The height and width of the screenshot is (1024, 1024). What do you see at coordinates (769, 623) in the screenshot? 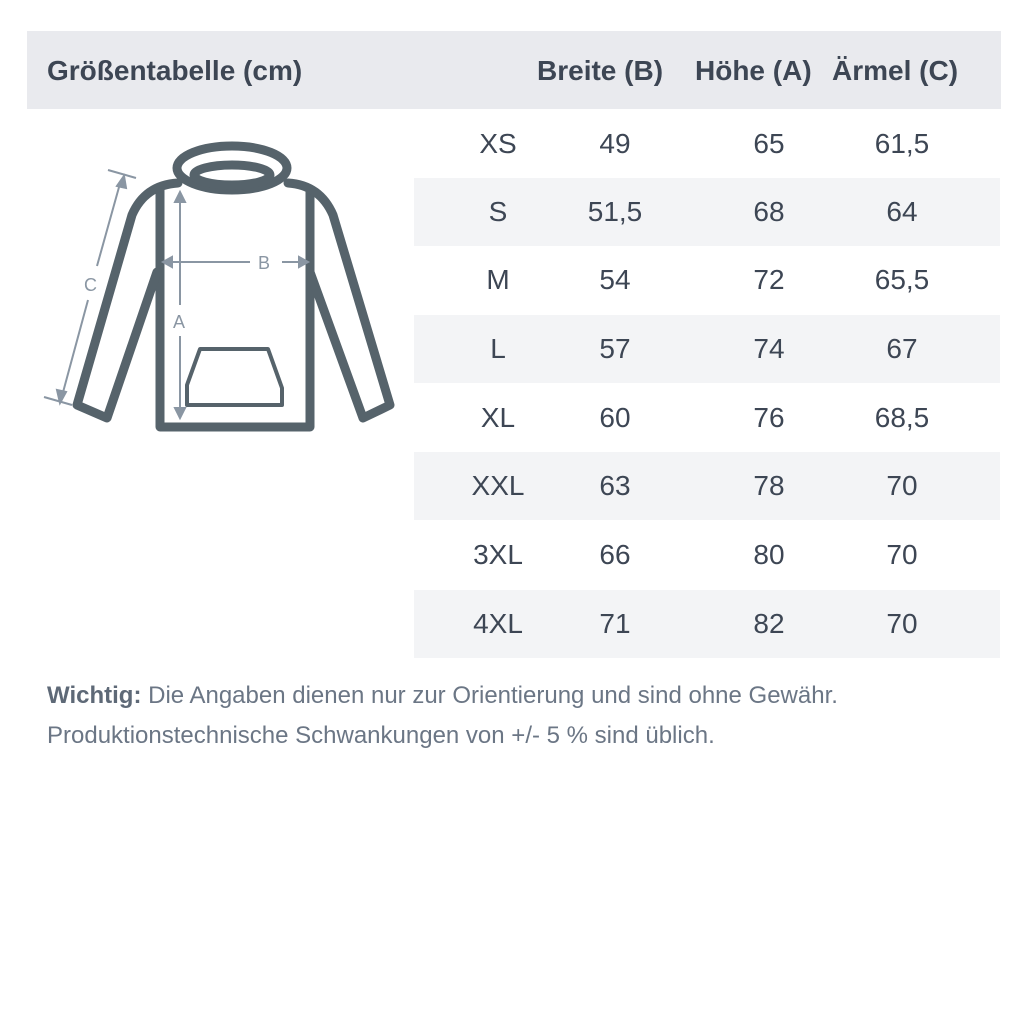
I see `cell-a: 82` at bounding box center [769, 623].